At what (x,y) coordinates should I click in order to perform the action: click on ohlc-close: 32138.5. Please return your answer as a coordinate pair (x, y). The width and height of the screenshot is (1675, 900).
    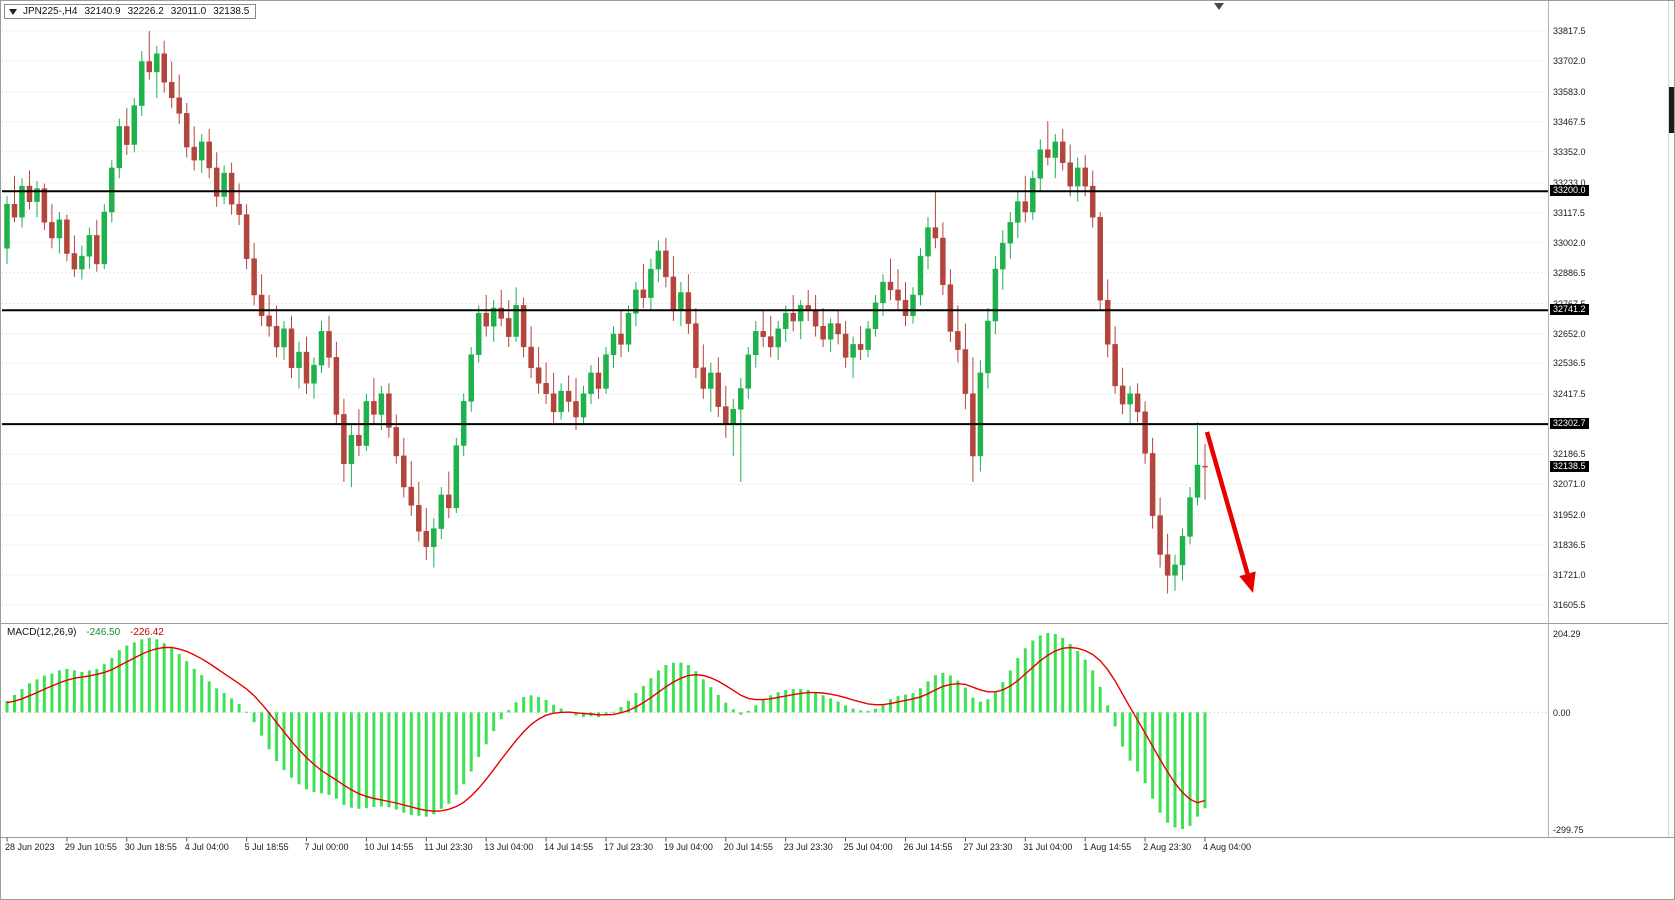
    Looking at the image, I should click on (231, 11).